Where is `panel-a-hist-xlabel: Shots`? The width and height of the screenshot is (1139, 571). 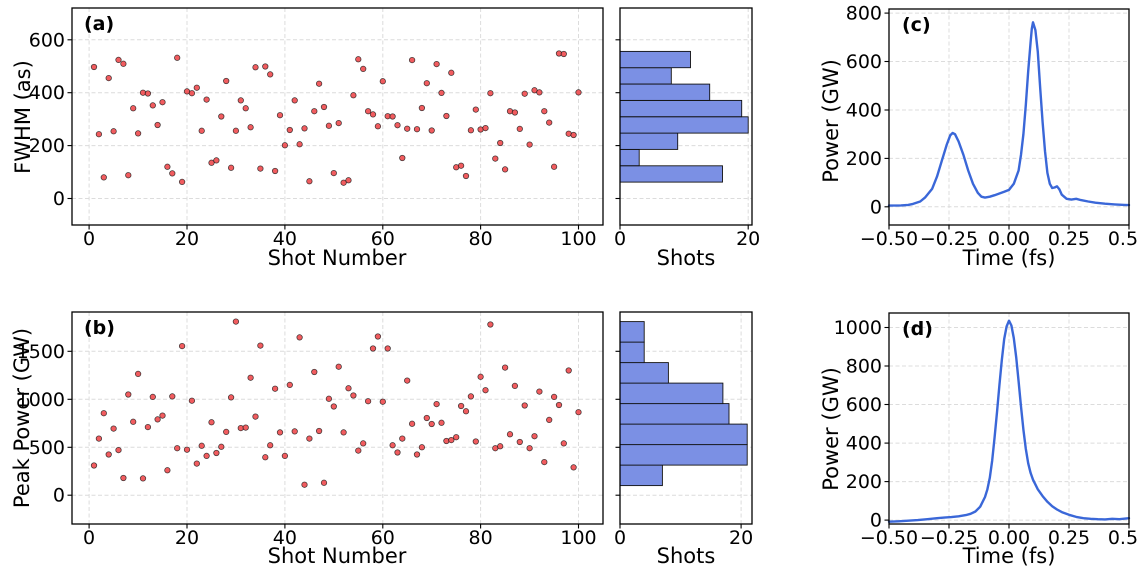 panel-a-hist-xlabel: Shots is located at coordinates (686, 258).